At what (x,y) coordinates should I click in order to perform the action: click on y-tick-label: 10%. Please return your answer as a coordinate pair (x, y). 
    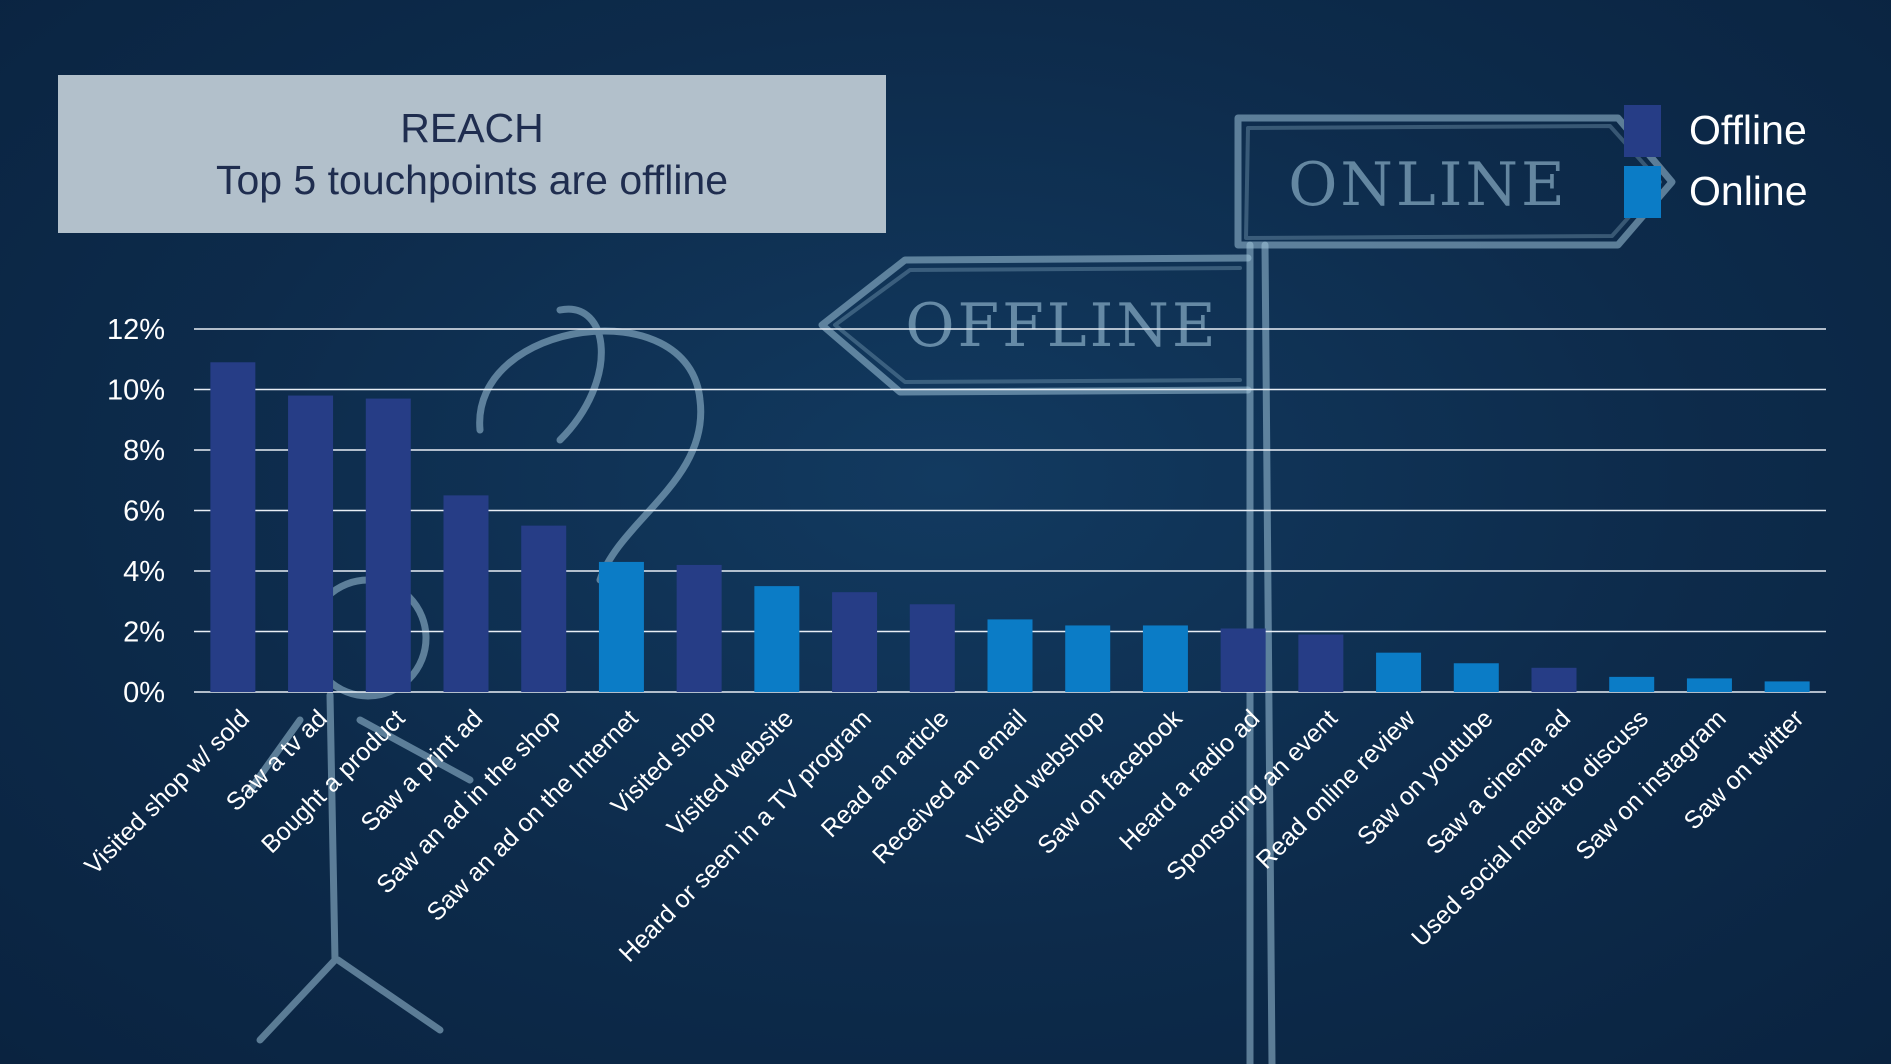
    Looking at the image, I should click on (136, 391).